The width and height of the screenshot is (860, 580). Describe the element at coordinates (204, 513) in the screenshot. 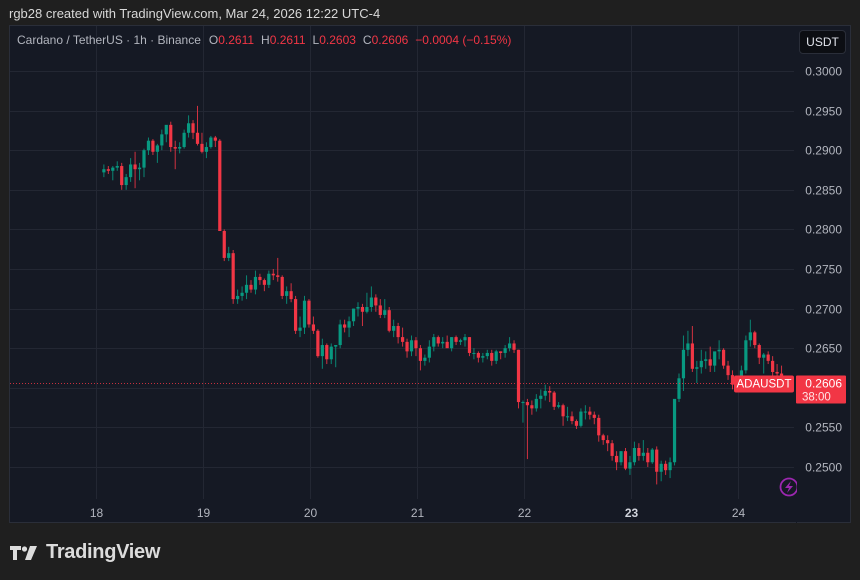

I see `time-tick-label: 19` at that location.